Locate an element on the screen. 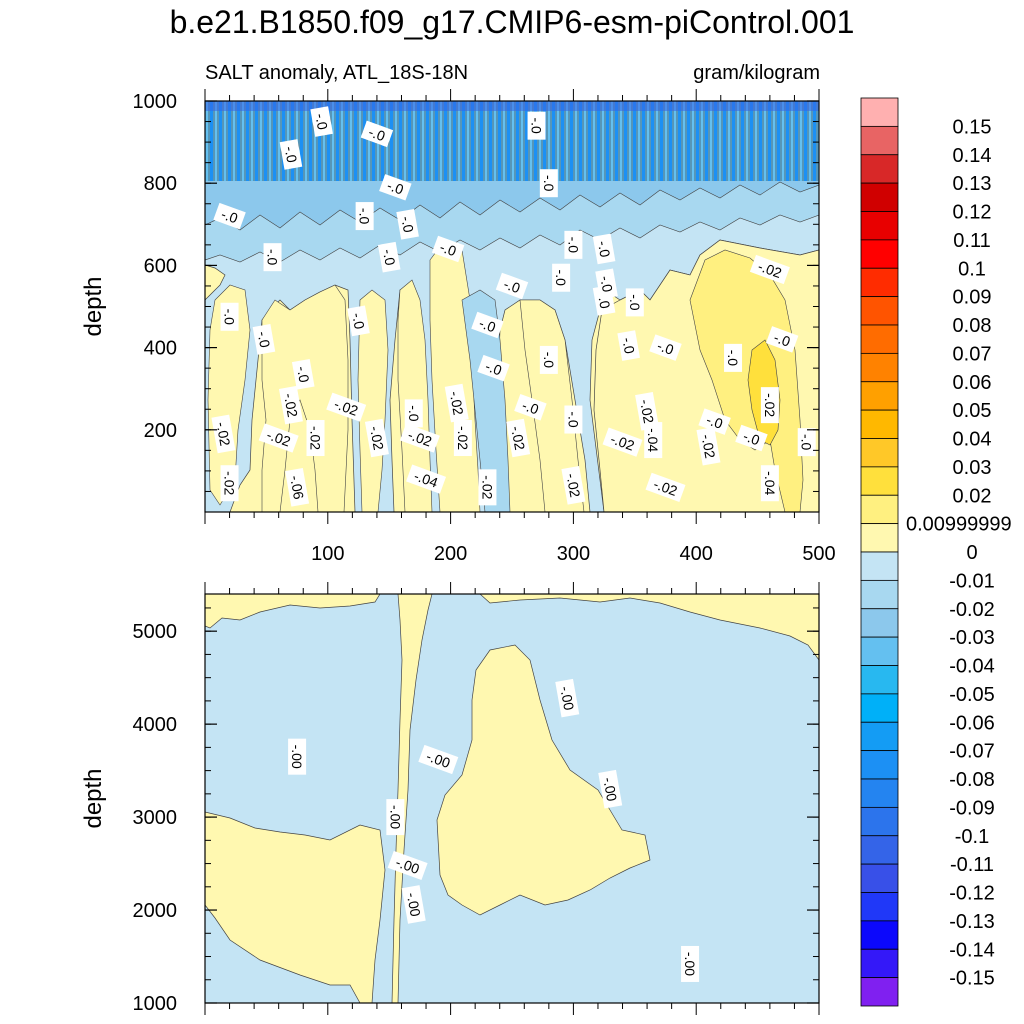 The image size is (1024, 1024). upper-zero-patch-c is located at coordinates (373, 400).